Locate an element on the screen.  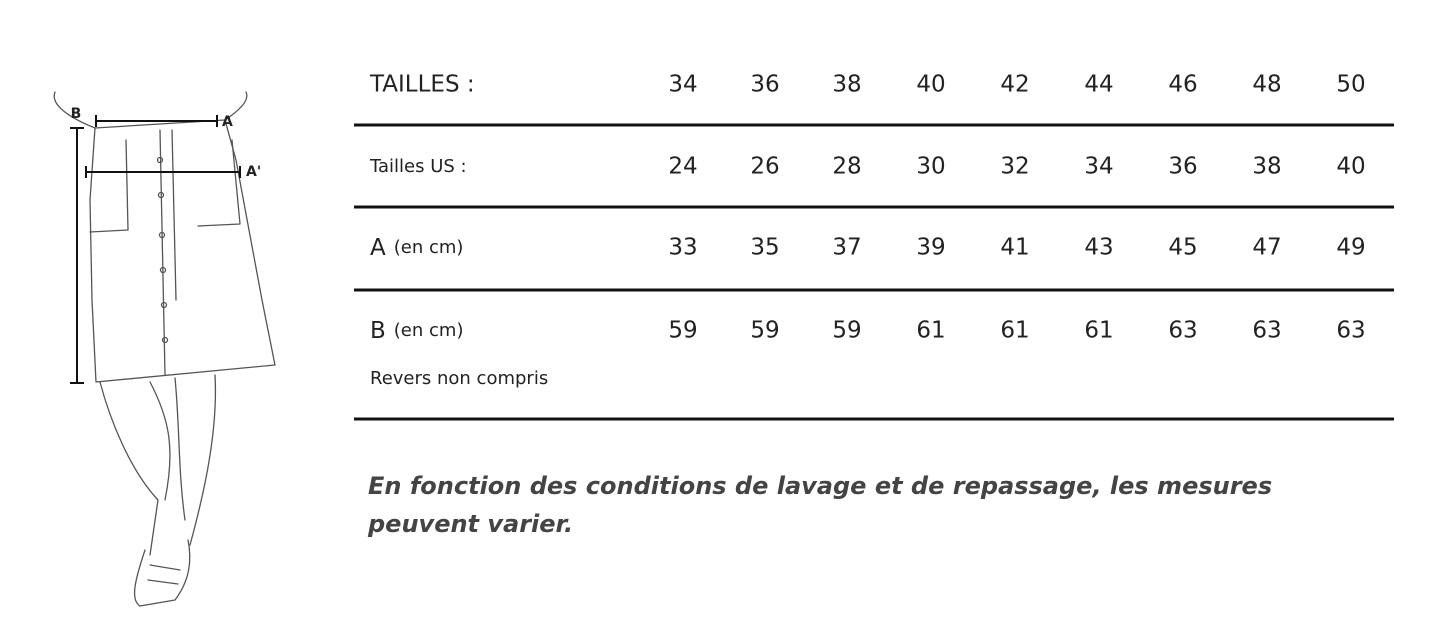
dim-label: A is located at coordinates (227, 122).